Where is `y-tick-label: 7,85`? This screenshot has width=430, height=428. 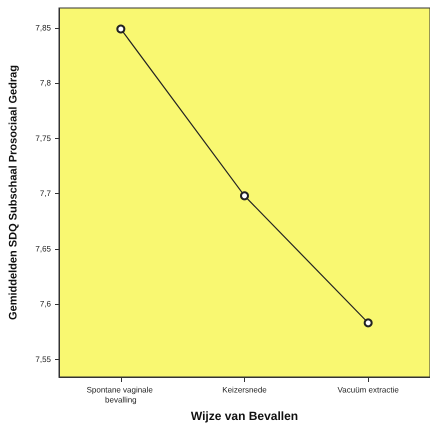
y-tick-label: 7,85 is located at coordinates (43, 27).